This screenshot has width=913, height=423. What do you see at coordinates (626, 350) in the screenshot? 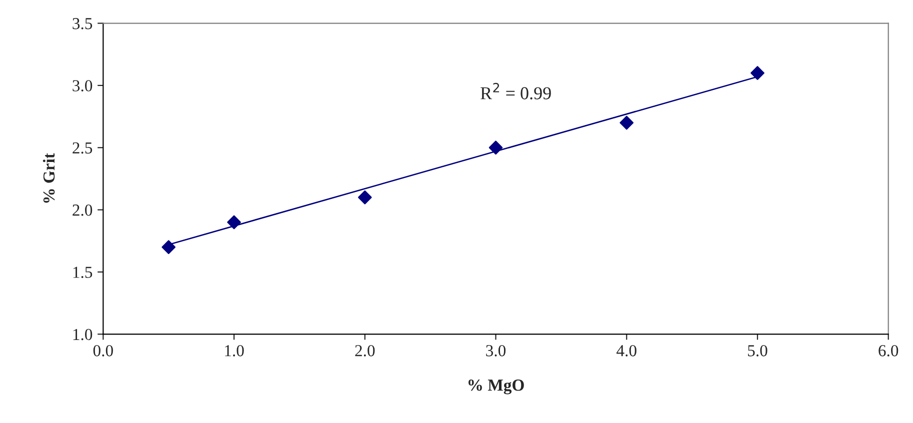
I see `x-tick-label: 4.0` at bounding box center [626, 350].